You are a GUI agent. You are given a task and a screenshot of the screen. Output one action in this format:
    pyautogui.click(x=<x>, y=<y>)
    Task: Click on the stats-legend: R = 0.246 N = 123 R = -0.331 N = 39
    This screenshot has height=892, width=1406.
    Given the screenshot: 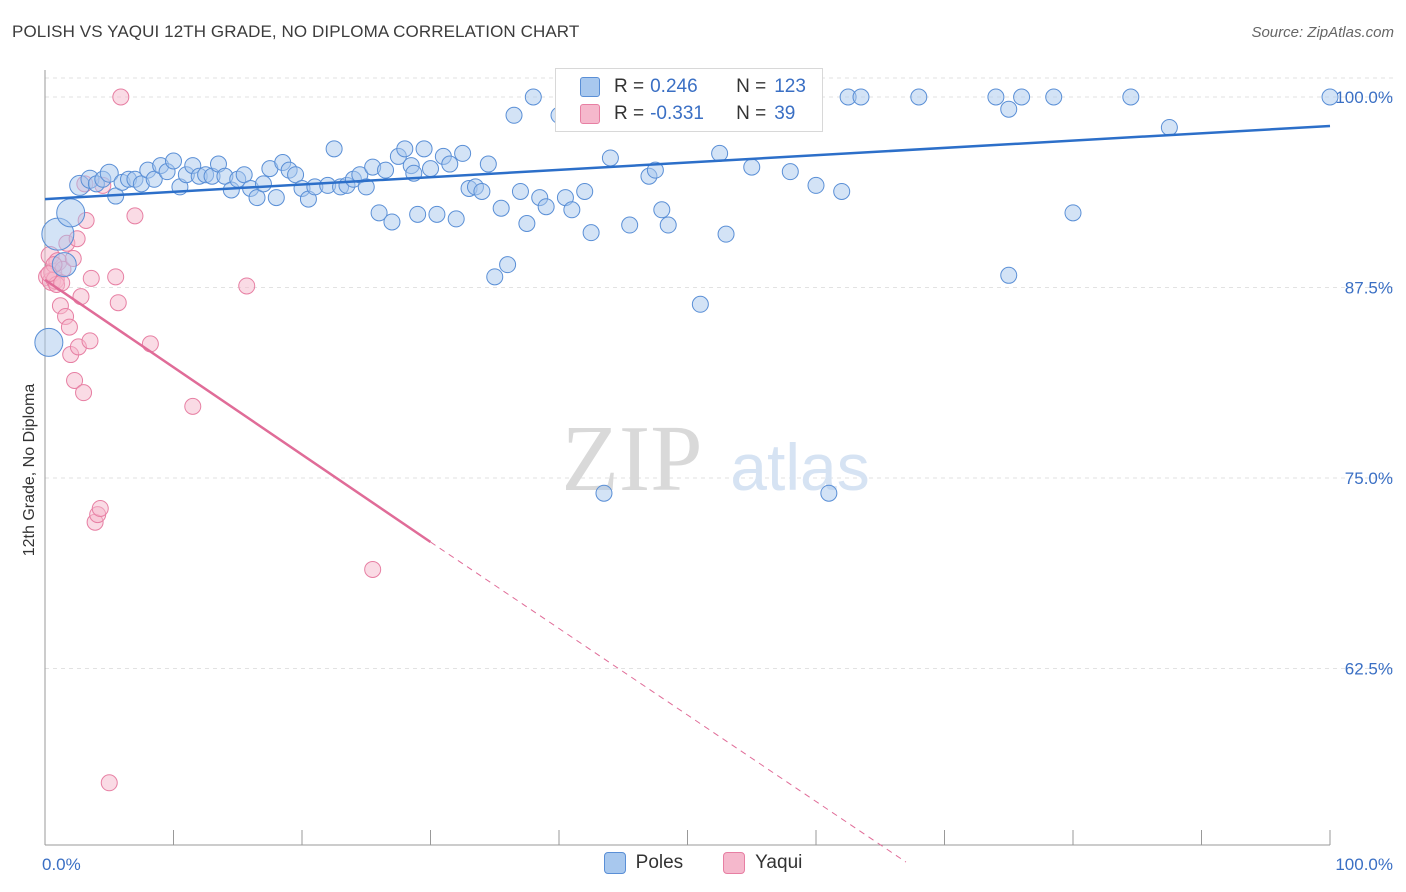 What is the action you would take?
    pyautogui.click(x=689, y=100)
    